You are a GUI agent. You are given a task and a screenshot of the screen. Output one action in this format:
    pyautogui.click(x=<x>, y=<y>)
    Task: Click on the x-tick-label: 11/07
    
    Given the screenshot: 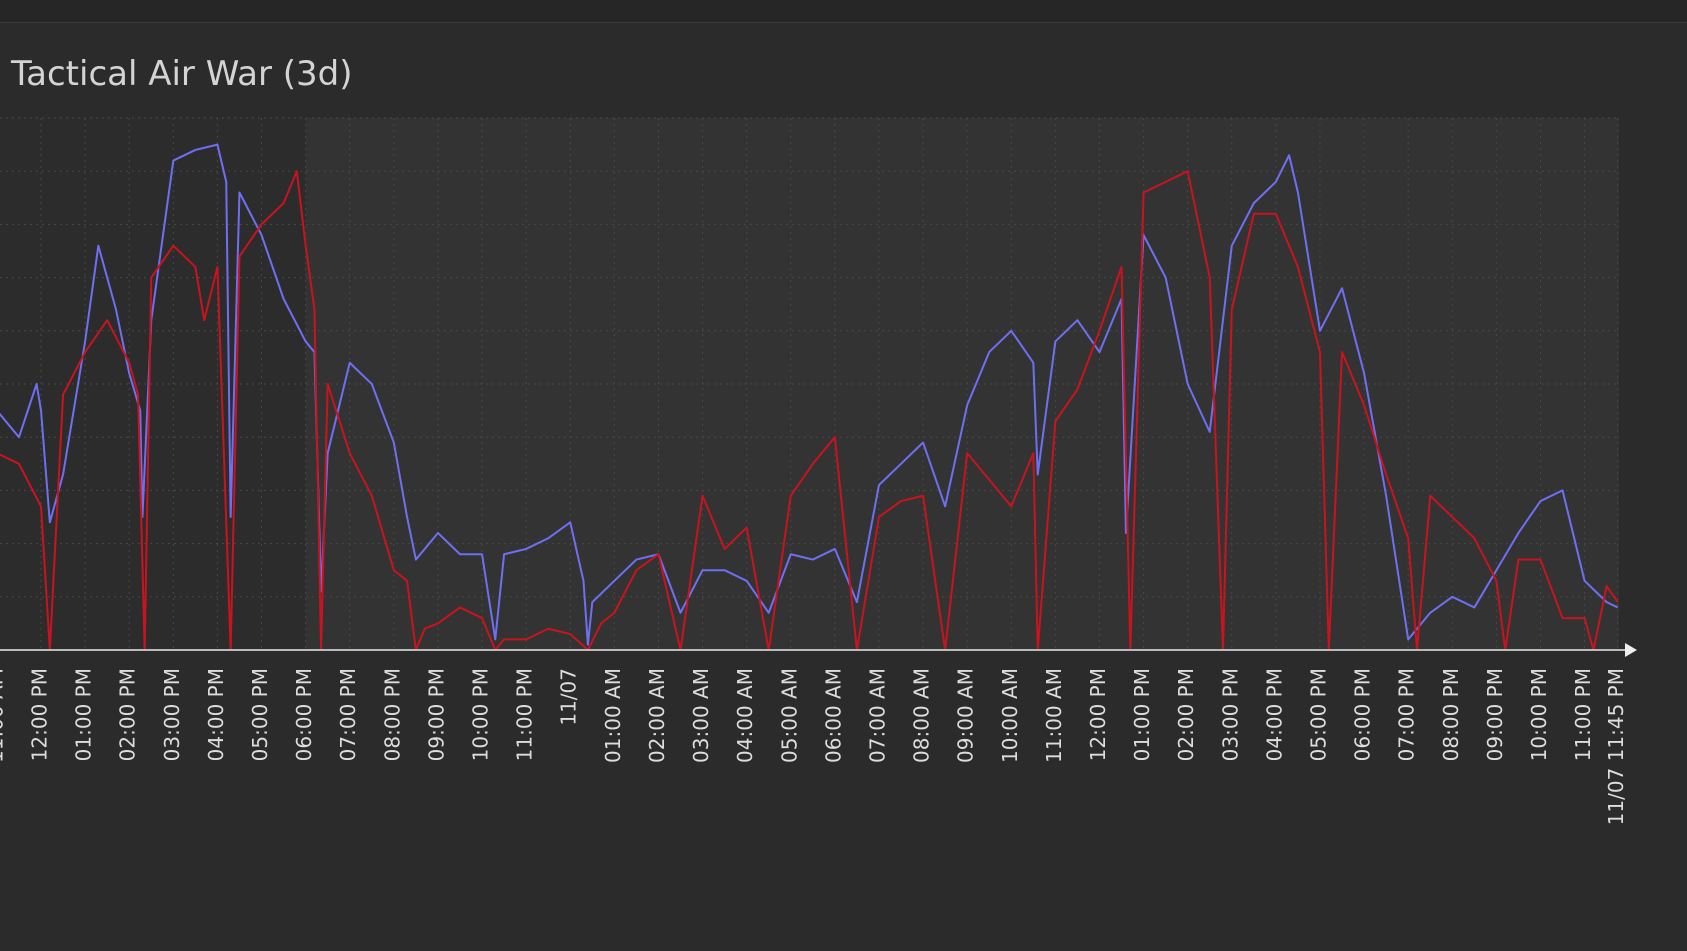 What is the action you would take?
    pyautogui.click(x=569, y=697)
    